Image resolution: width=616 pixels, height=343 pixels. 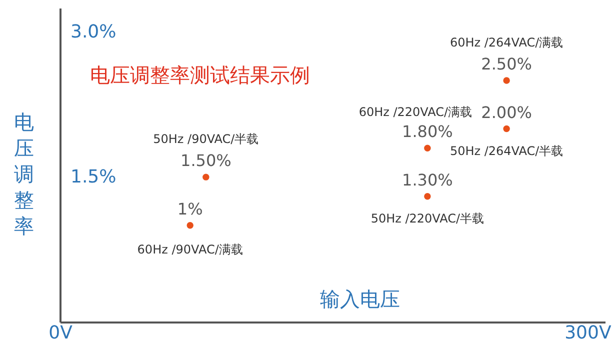 What do you see at coordinates (507, 151) in the screenshot?
I see `annotation: 50Hz /264VAC/半载` at bounding box center [507, 151].